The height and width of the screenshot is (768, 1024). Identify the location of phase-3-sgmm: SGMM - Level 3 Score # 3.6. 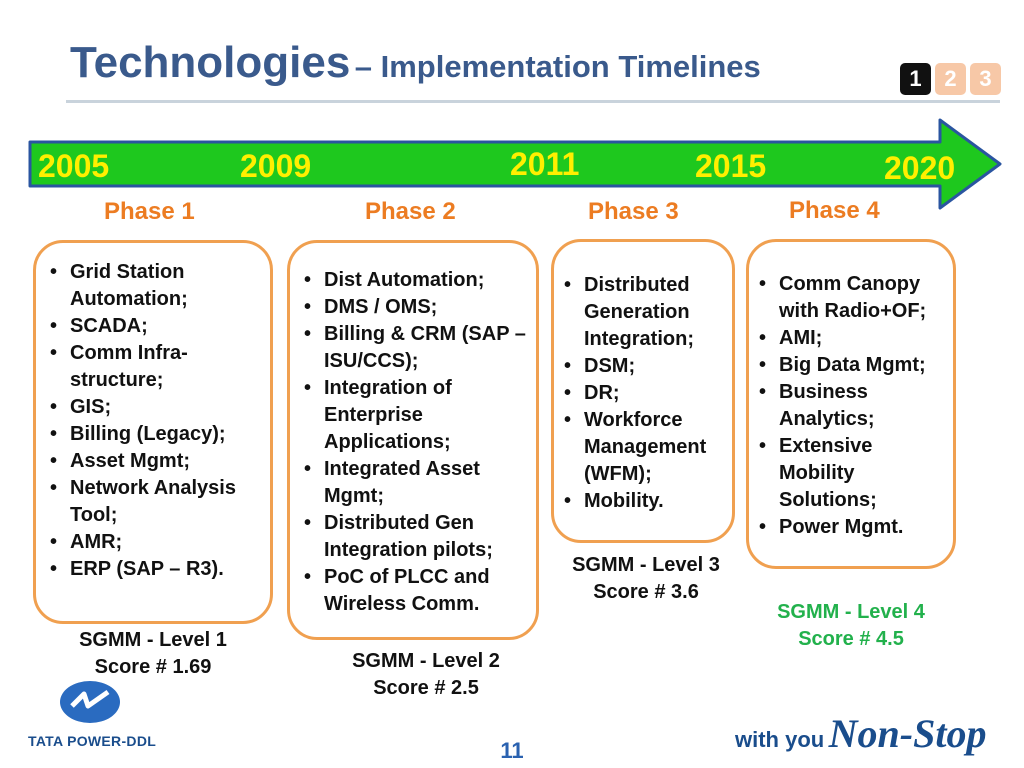
(646, 579).